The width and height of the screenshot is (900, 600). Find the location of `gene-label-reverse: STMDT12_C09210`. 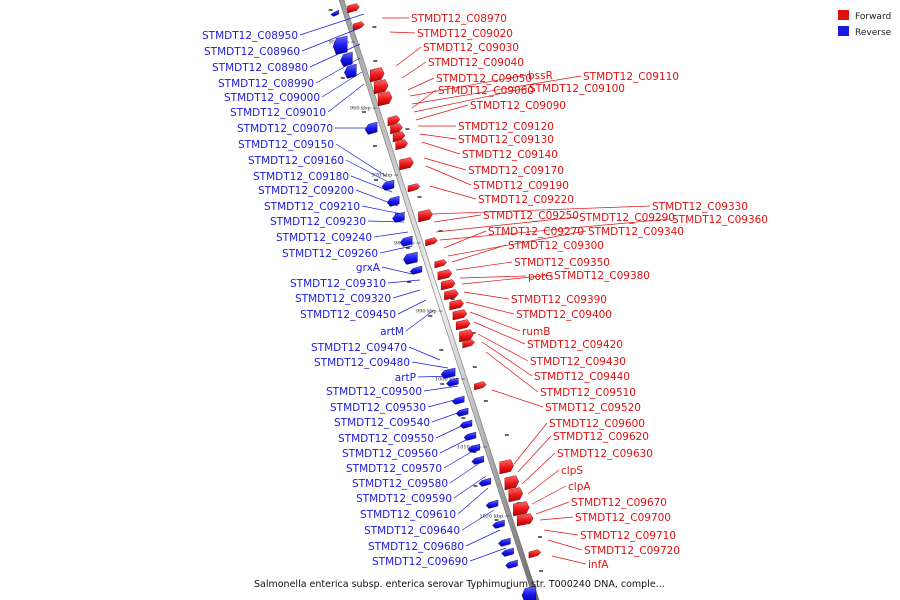

gene-label-reverse: STMDT12_C09210 is located at coordinates (312, 207).